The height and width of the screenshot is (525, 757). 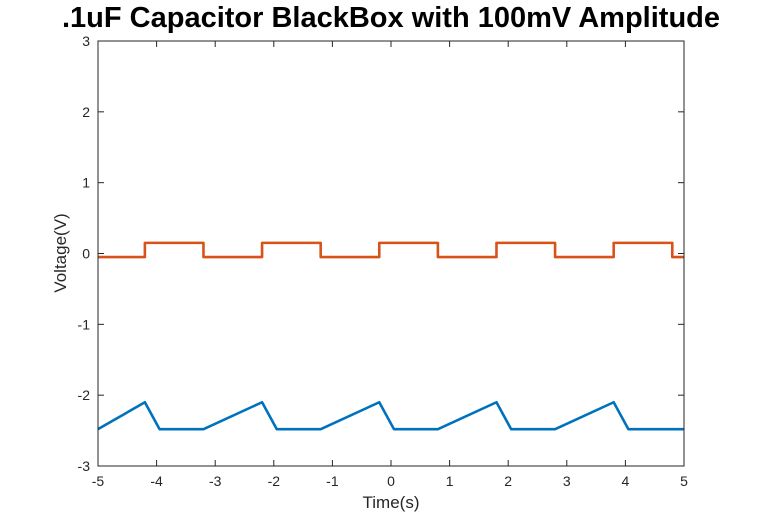 I want to click on y-tick-labels: -3 -2 -1 0 1 2 3, so click(x=84, y=253).